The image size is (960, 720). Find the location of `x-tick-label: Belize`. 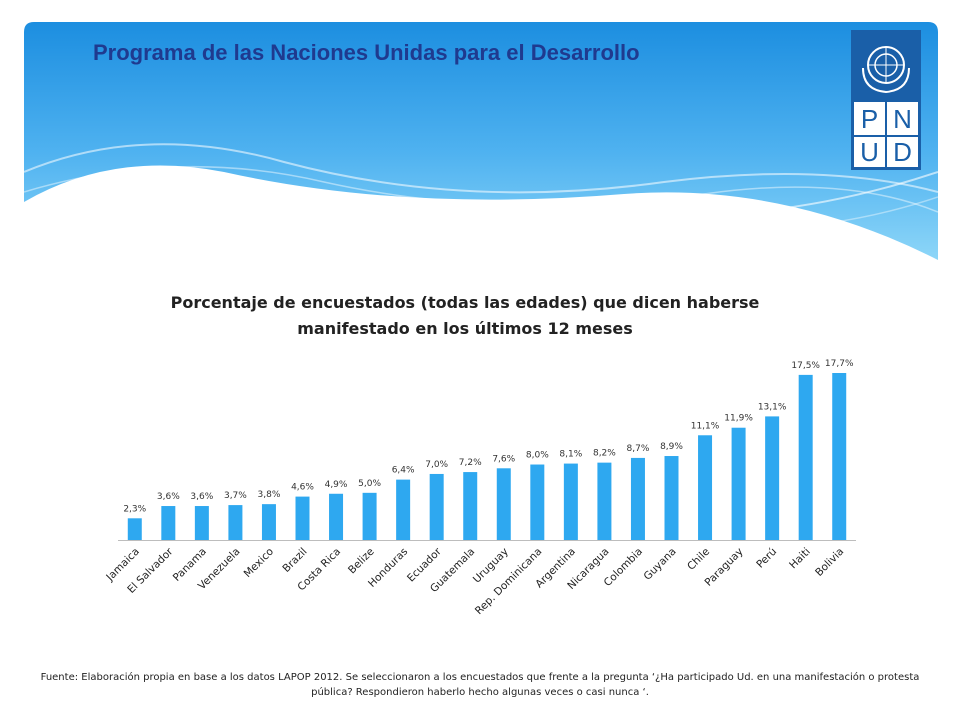

x-tick-label: Belize is located at coordinates (361, 561).